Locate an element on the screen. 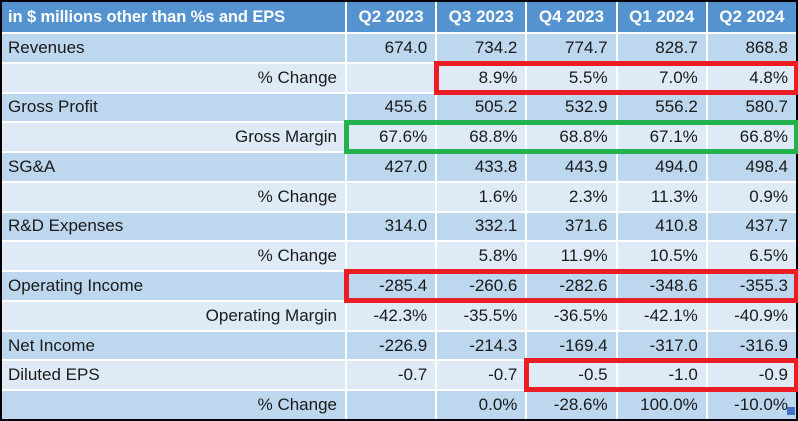  value-cell: 443.9 is located at coordinates (571, 167).